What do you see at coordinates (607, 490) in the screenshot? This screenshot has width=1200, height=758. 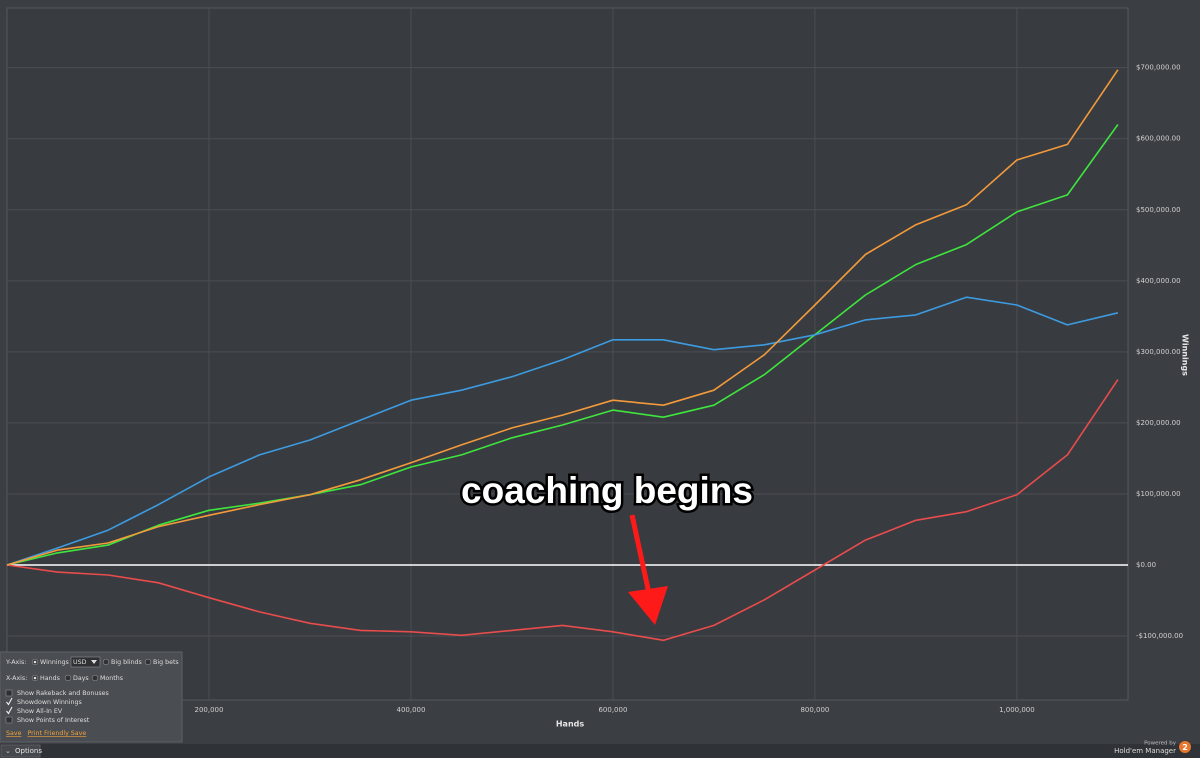 I see `annotation-text: coaching begins` at bounding box center [607, 490].